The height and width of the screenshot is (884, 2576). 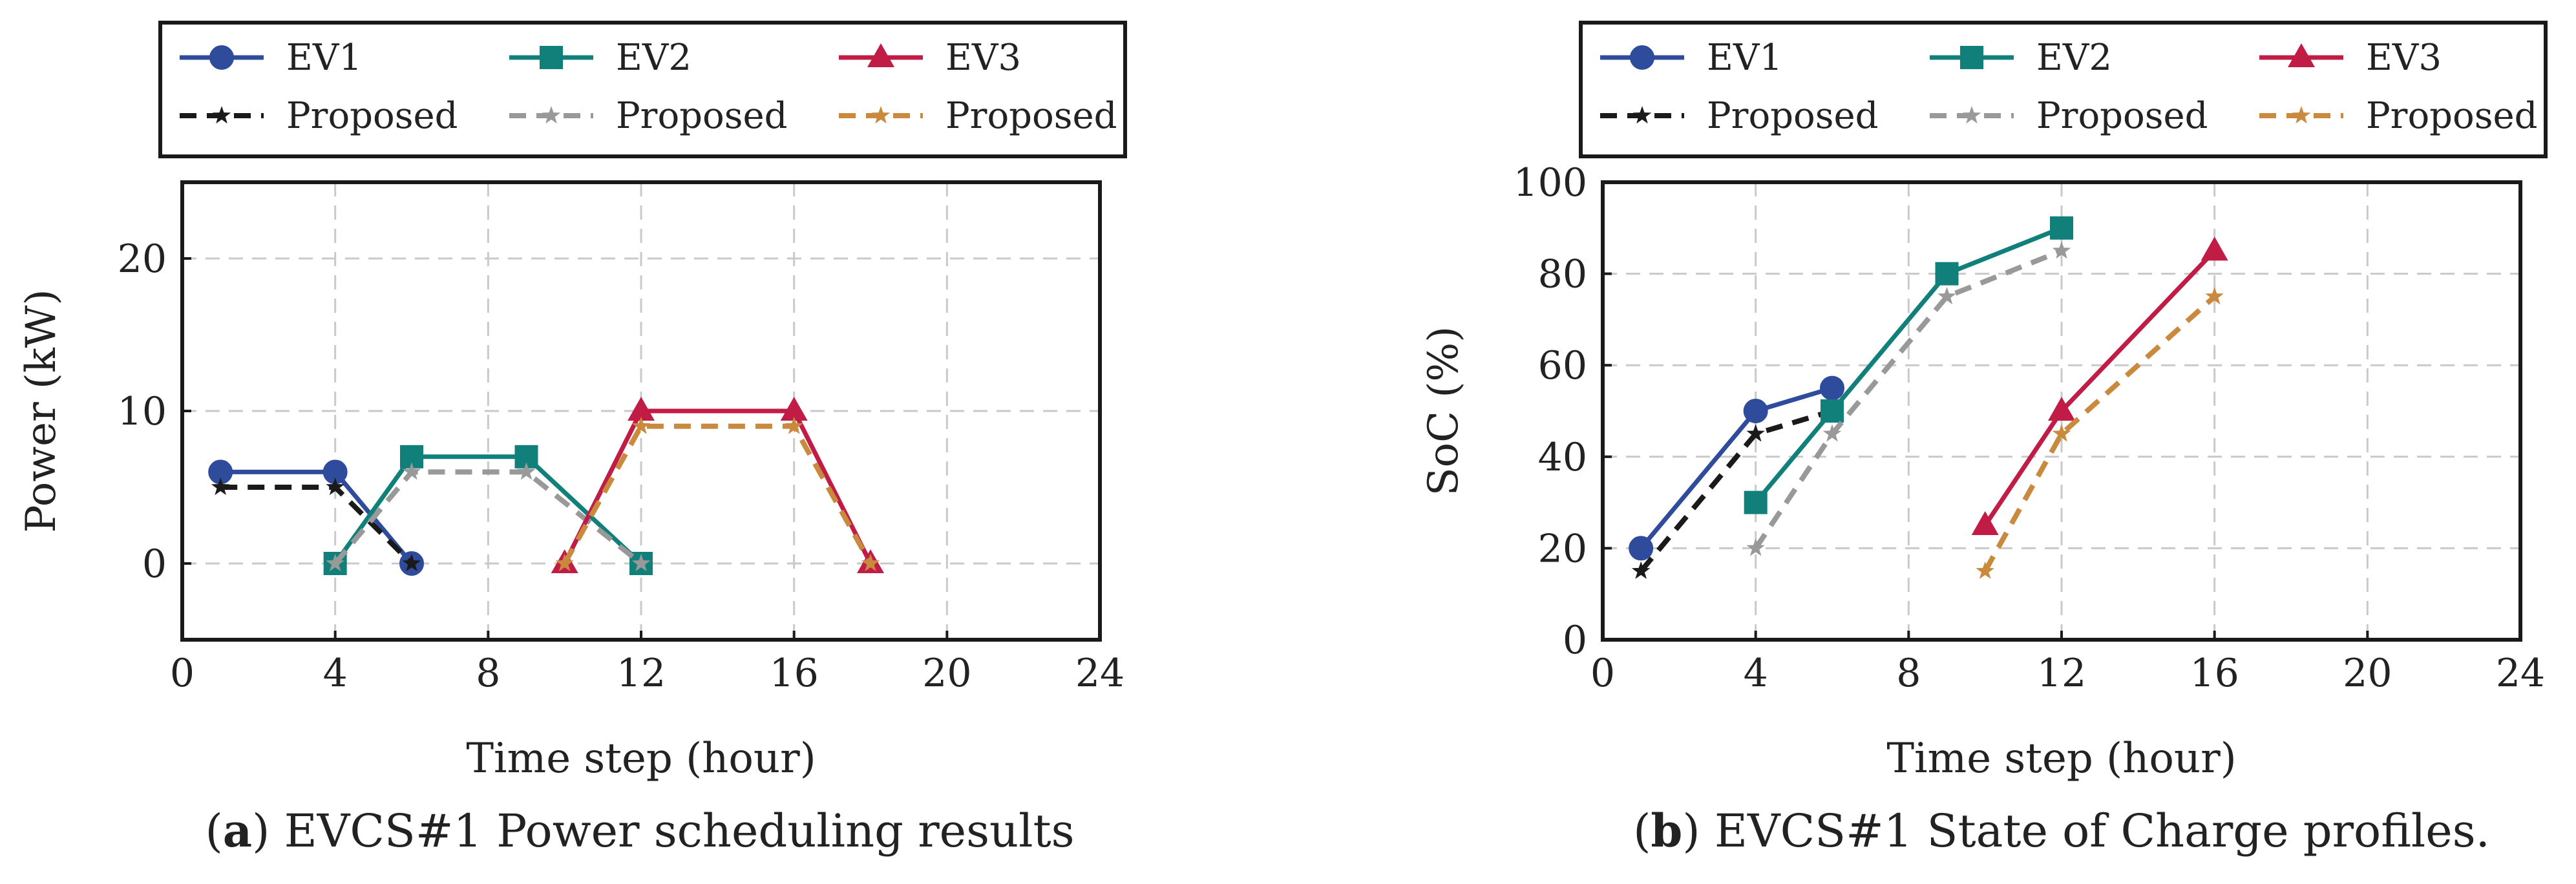 I want to click on legend: EV1 Proposed EV2 Proposed EV3 Proposed, so click(x=2063, y=90).